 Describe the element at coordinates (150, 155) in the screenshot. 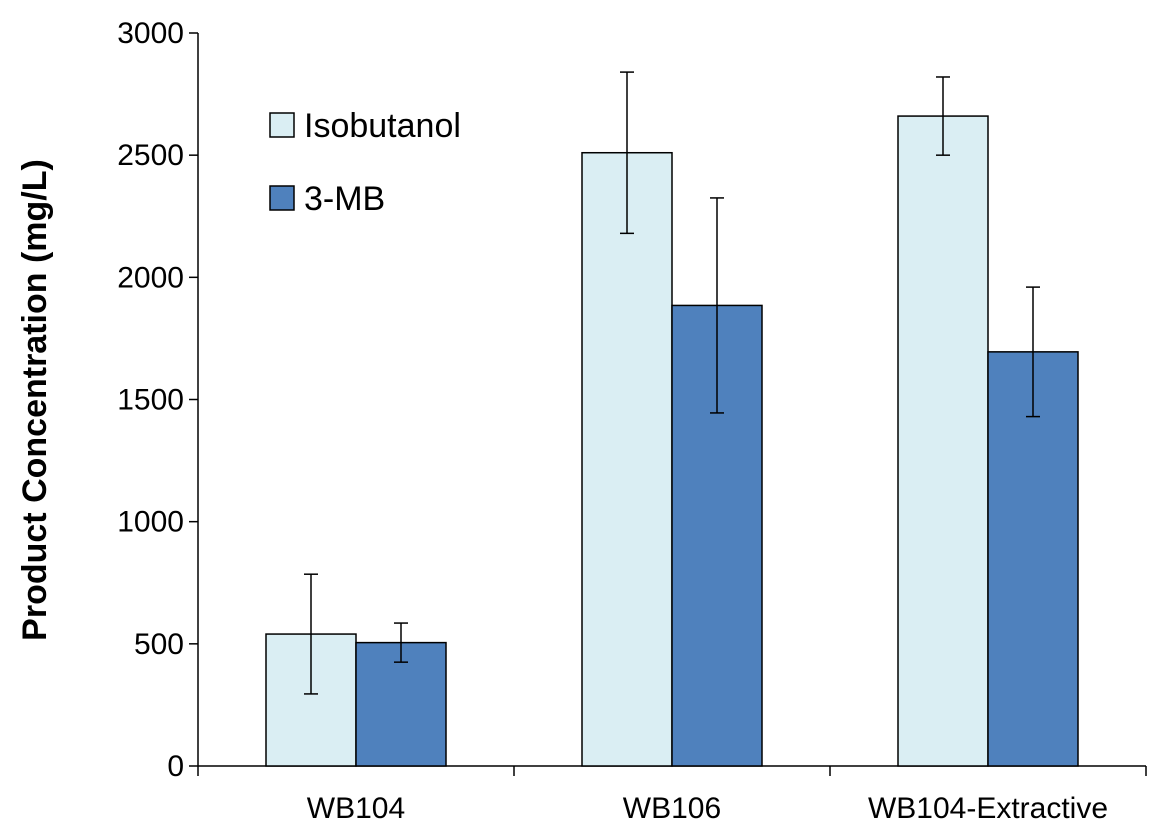

I see `y-tick-label: 2500` at that location.